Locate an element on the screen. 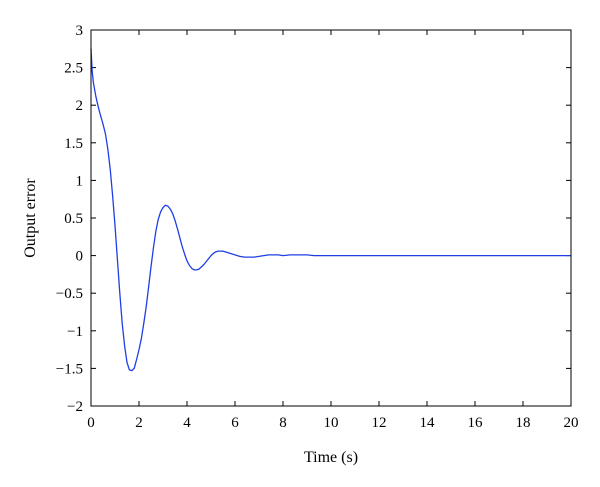 This screenshot has width=600, height=487. y-tick-label: 0 is located at coordinates (80, 257).